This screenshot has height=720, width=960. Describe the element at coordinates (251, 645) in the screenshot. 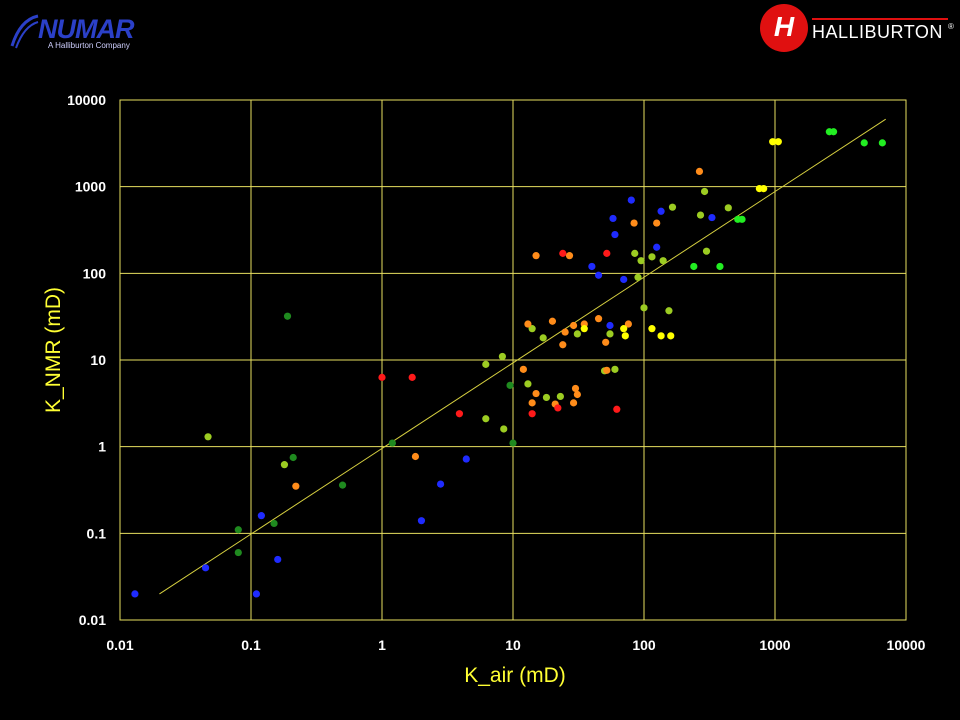

I see `x-tick-label: 0.1` at that location.